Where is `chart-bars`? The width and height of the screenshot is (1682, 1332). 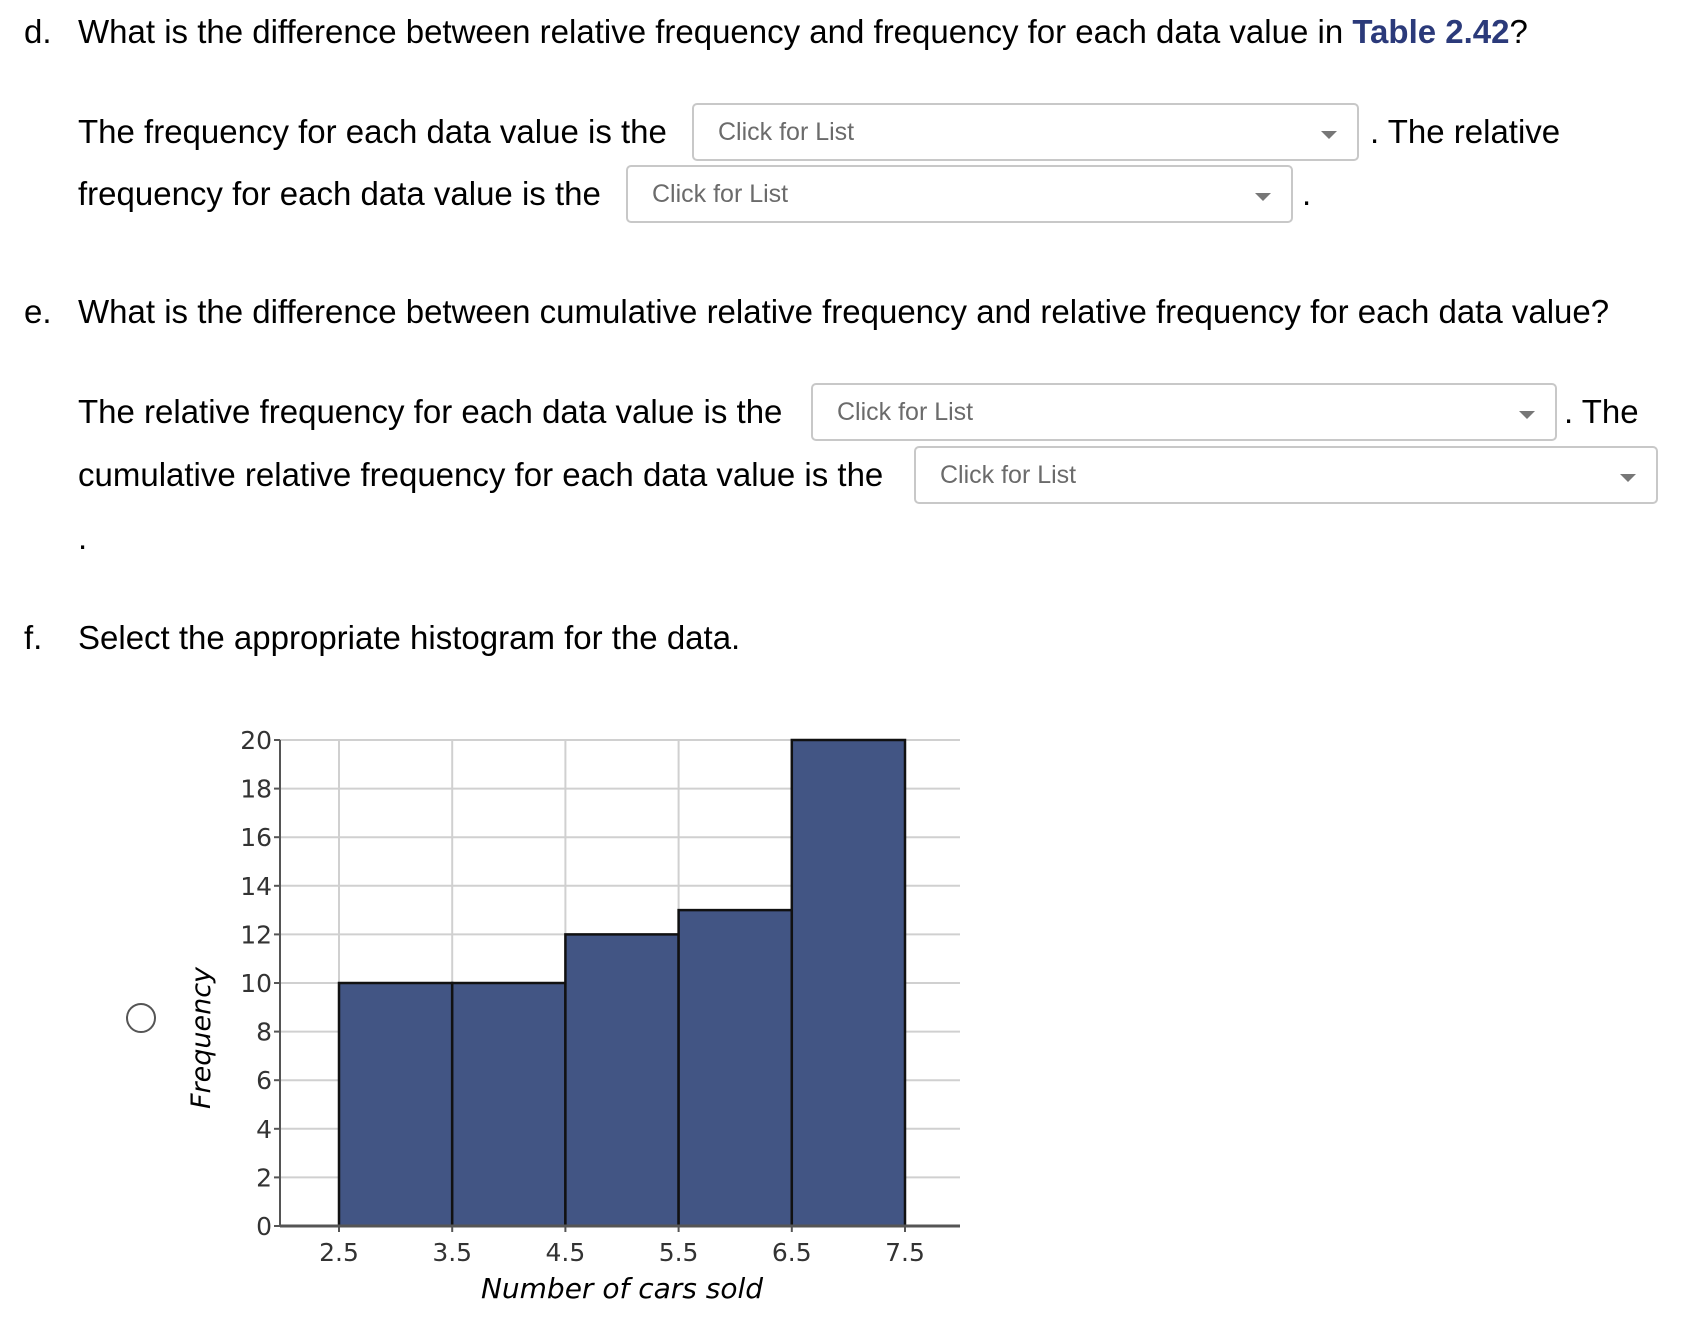
chart-bars is located at coordinates (622, 983).